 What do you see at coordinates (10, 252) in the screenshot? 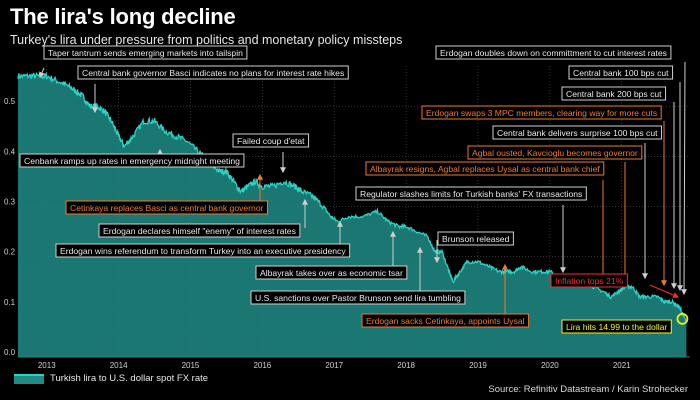
I see `y-tick-label: 0.2` at bounding box center [10, 252].